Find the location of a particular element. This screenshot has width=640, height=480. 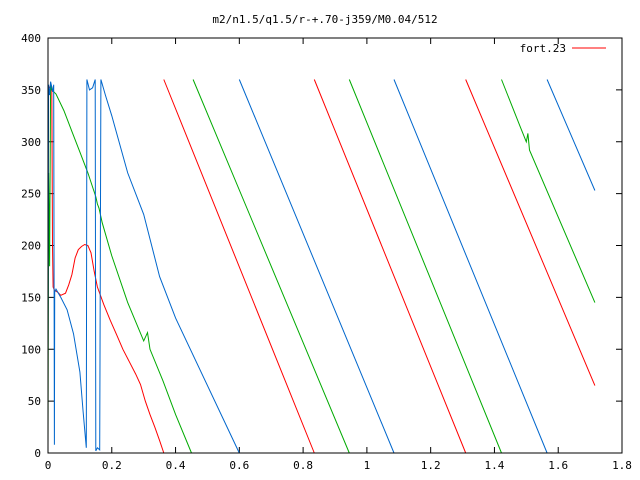

chart-title: m2/n1.5/q1.5/r-+.70-j359/M0.04/512 is located at coordinates (324, 19).